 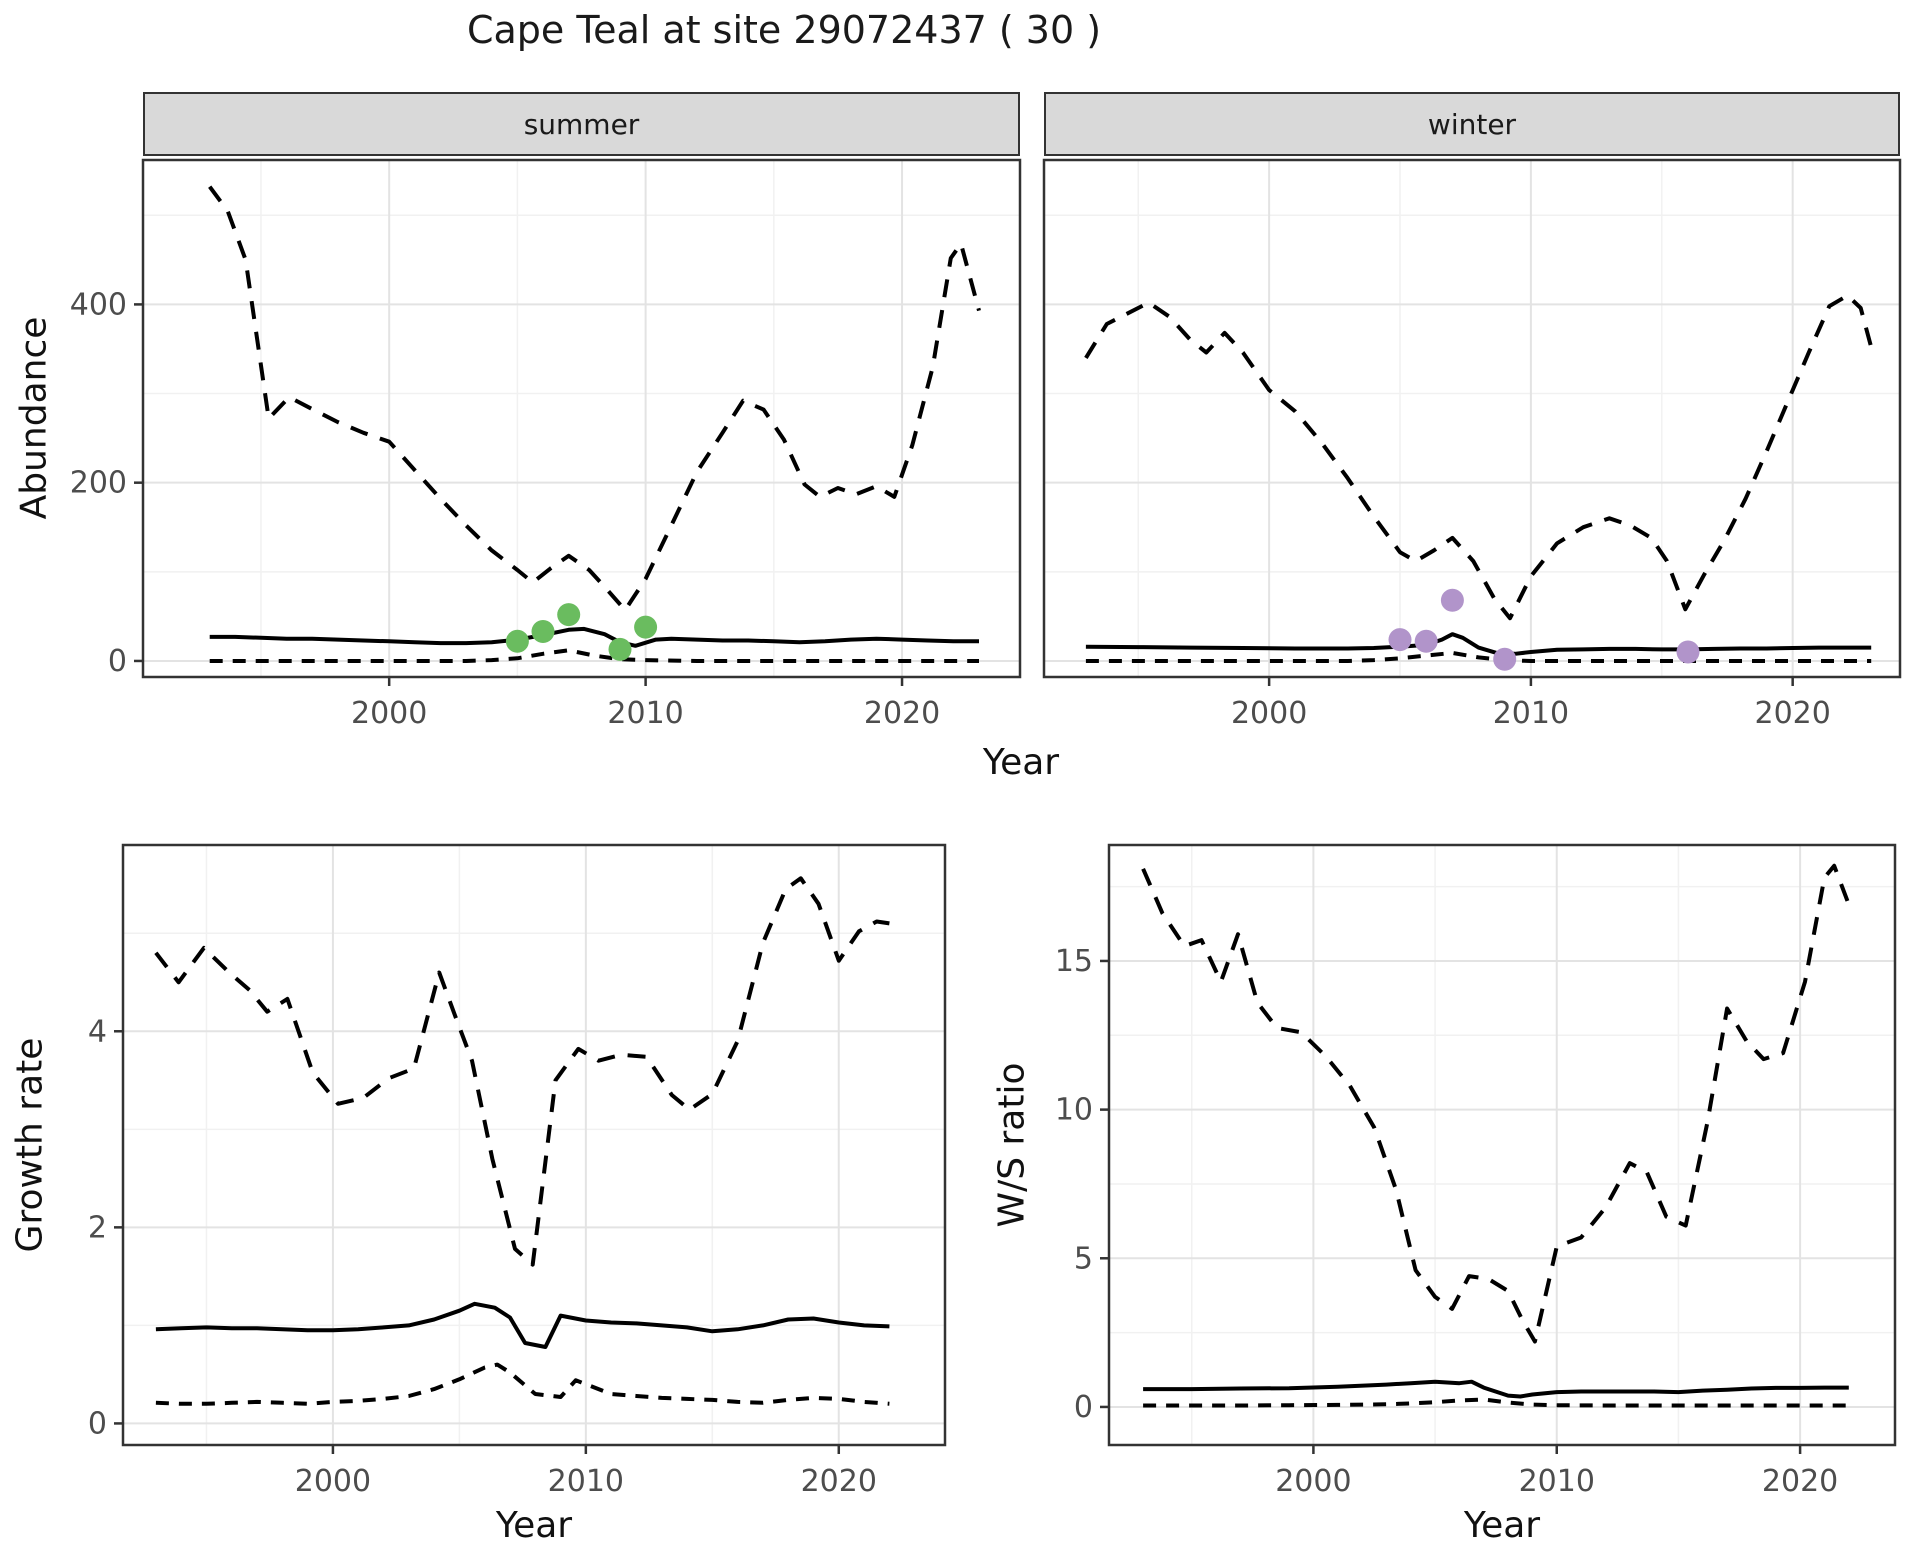 What do you see at coordinates (97, 1227) in the screenshot?
I see `y-tick-label: 2` at bounding box center [97, 1227].